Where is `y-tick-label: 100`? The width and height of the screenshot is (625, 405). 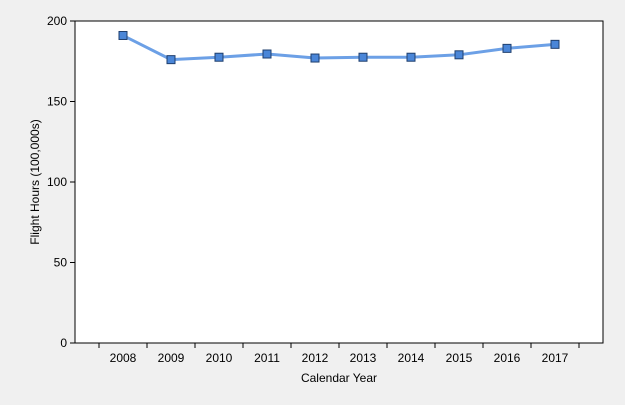 y-tick-label: 100 is located at coordinates (57, 182).